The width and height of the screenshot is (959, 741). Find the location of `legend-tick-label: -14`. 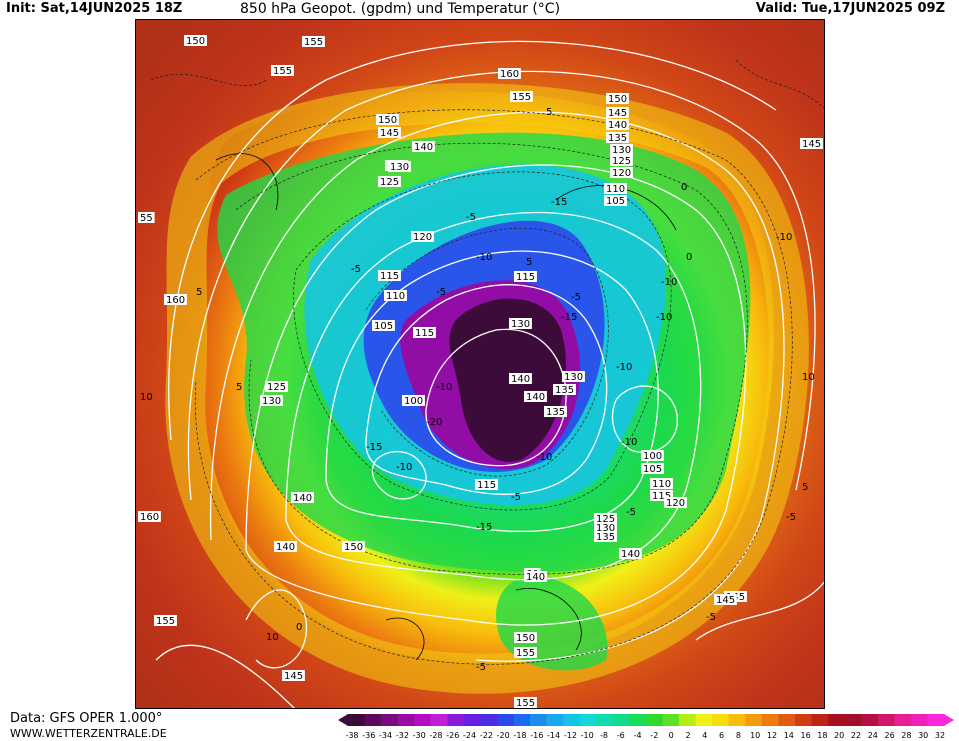

legend-tick-label: -14 is located at coordinates (553, 735).